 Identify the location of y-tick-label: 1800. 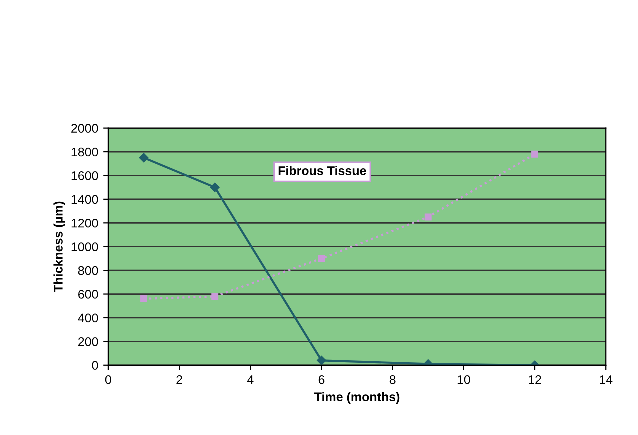
(85, 152).